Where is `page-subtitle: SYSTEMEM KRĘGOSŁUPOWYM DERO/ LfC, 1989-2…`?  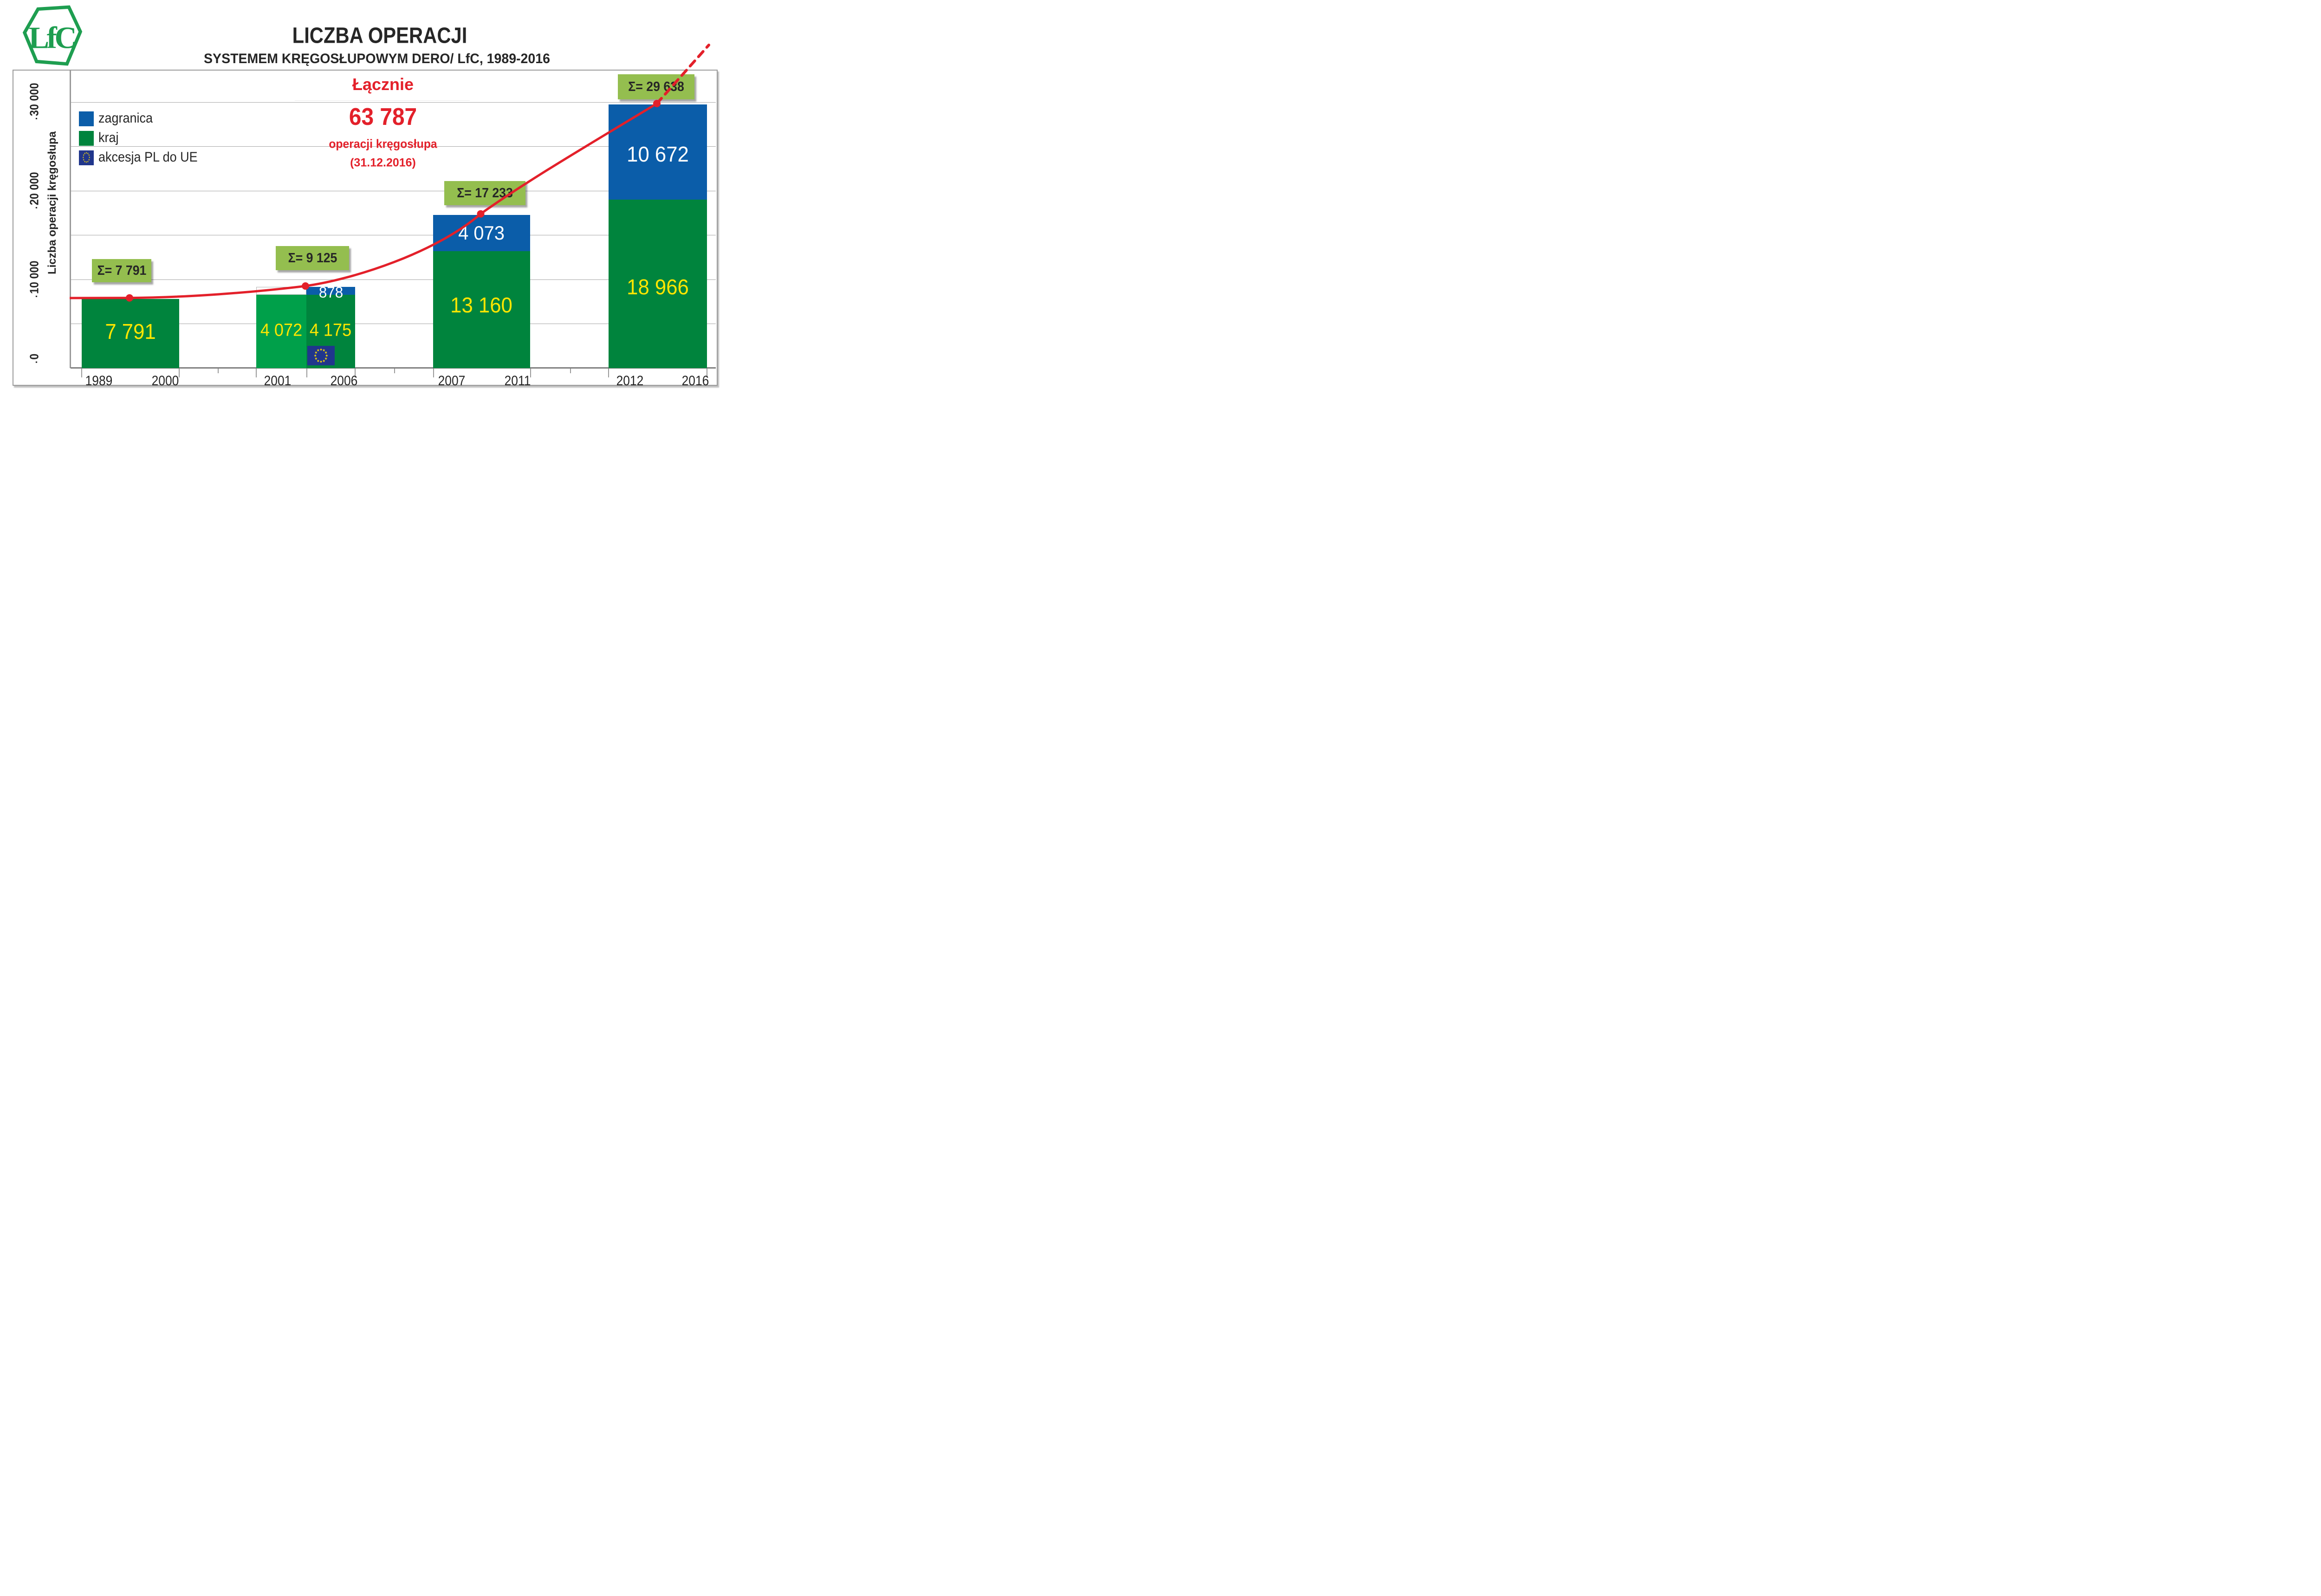 page-subtitle: SYSTEMEM KRĘGOSŁUPOWYM DERO/ LfC, 1989-2… is located at coordinates (377, 59).